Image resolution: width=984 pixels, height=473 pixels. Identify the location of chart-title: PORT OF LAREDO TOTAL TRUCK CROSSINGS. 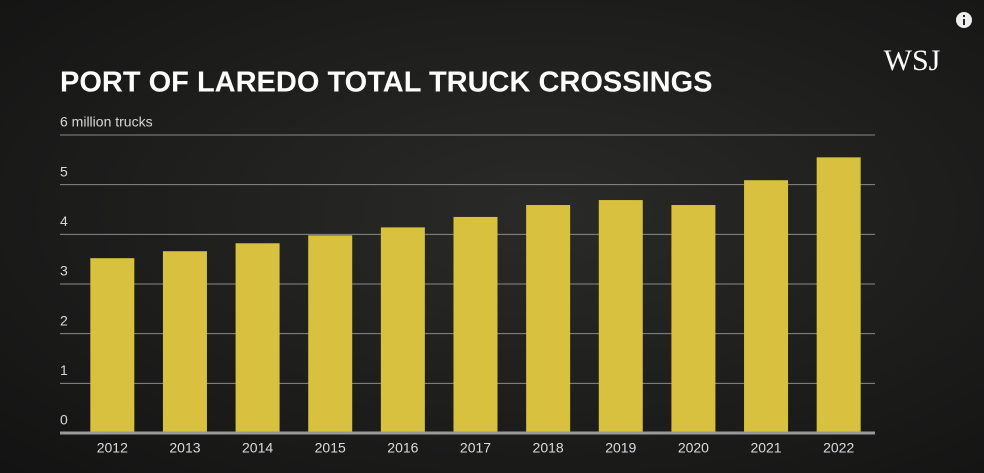
(386, 83).